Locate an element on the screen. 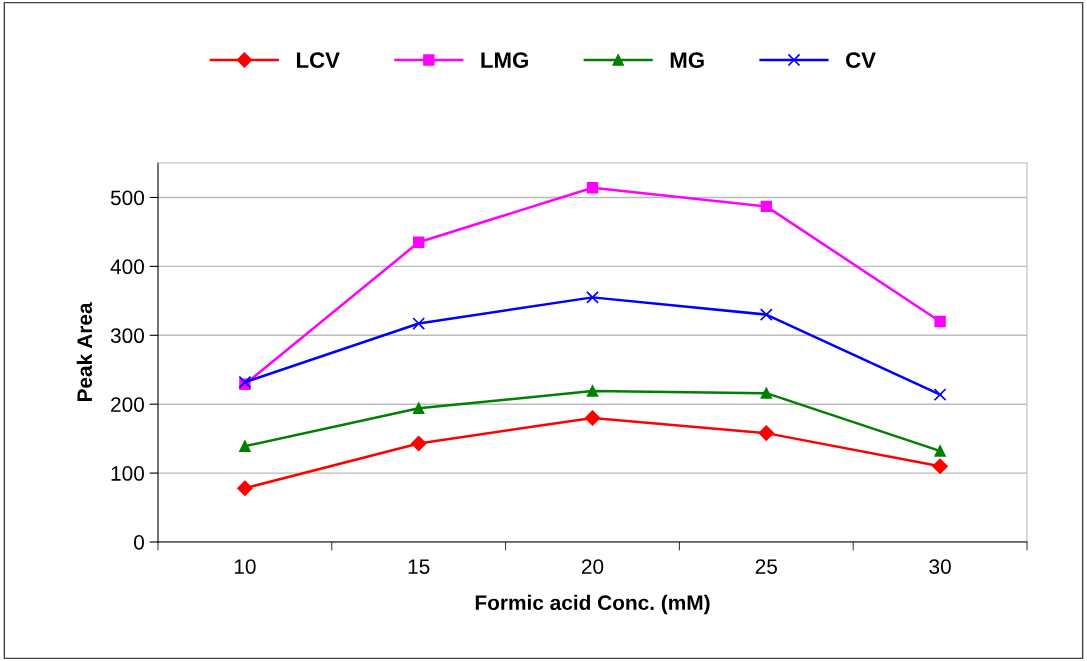 The image size is (1087, 661). y-axis-title: Peak Area is located at coordinates (84, 352).